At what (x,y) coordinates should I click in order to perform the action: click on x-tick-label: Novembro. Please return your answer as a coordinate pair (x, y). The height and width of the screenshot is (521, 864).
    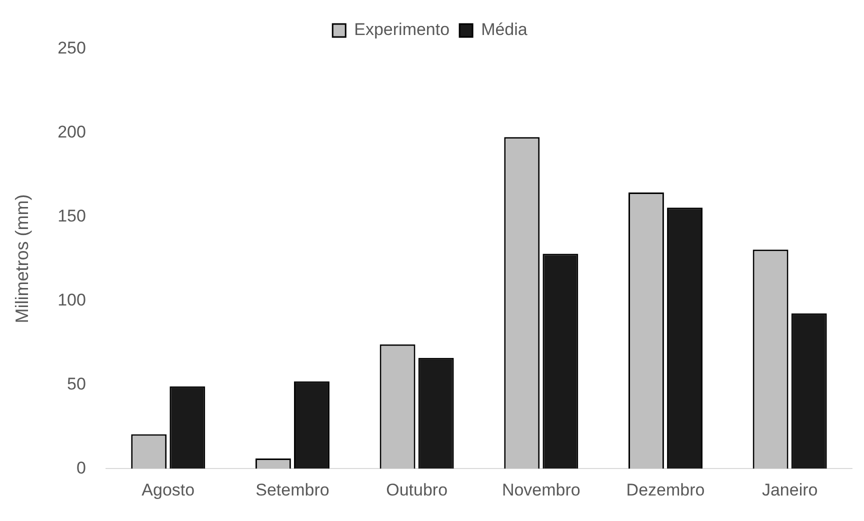
    Looking at the image, I should click on (541, 490).